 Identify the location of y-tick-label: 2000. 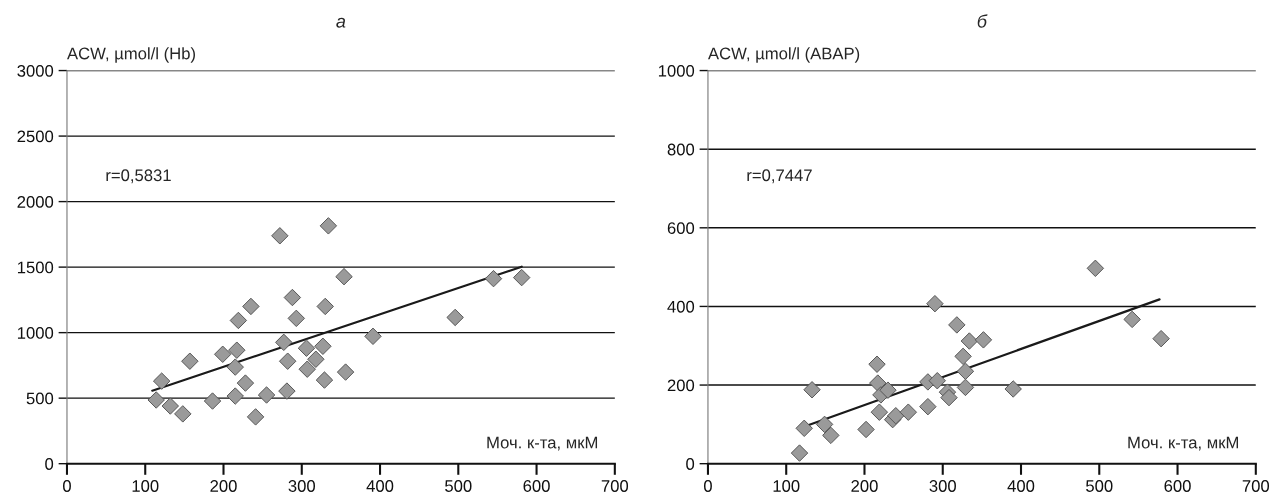
(35, 202).